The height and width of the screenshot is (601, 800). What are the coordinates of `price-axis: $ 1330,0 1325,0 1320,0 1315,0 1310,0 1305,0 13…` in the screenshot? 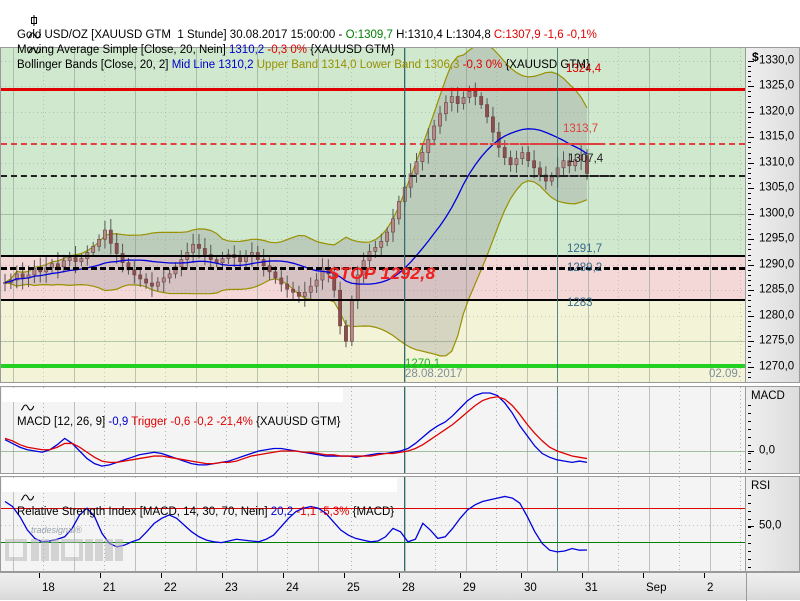 It's located at (773, 215).